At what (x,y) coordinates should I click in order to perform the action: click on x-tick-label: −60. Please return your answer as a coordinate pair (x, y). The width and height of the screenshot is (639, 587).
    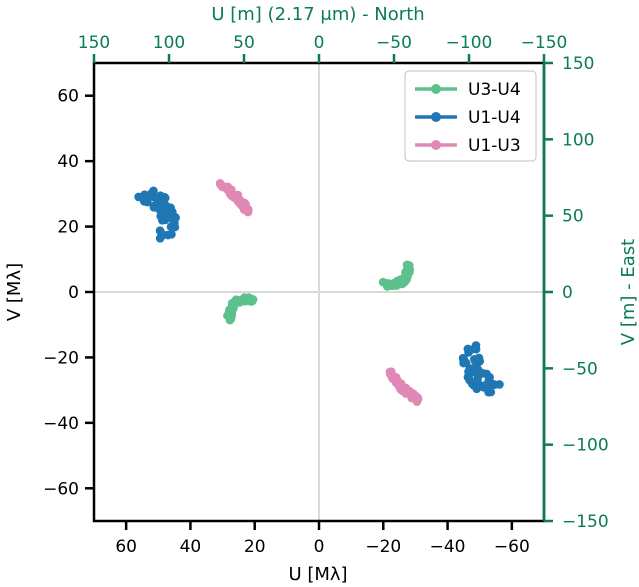
    Looking at the image, I should click on (512, 547).